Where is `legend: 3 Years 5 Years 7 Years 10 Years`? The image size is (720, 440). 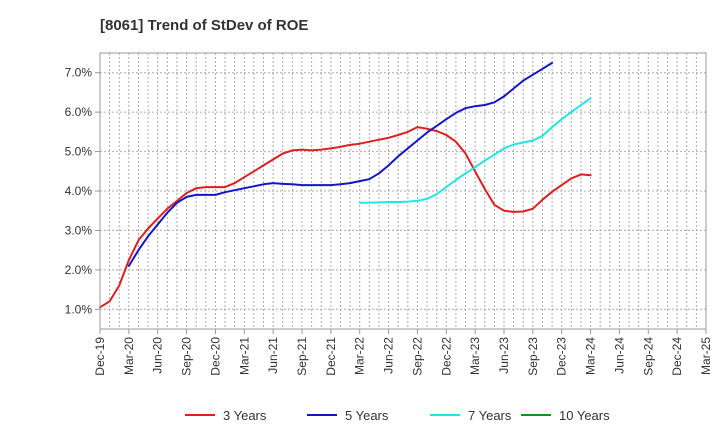 legend: 3 Years 5 Years 7 Years 10 Years is located at coordinates (397, 415).